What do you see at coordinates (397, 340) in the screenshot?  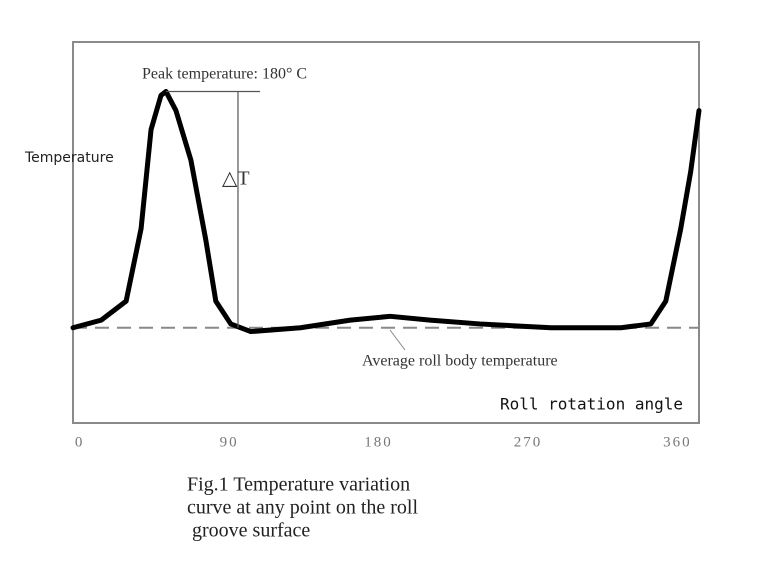 I see `leader-line` at bounding box center [397, 340].